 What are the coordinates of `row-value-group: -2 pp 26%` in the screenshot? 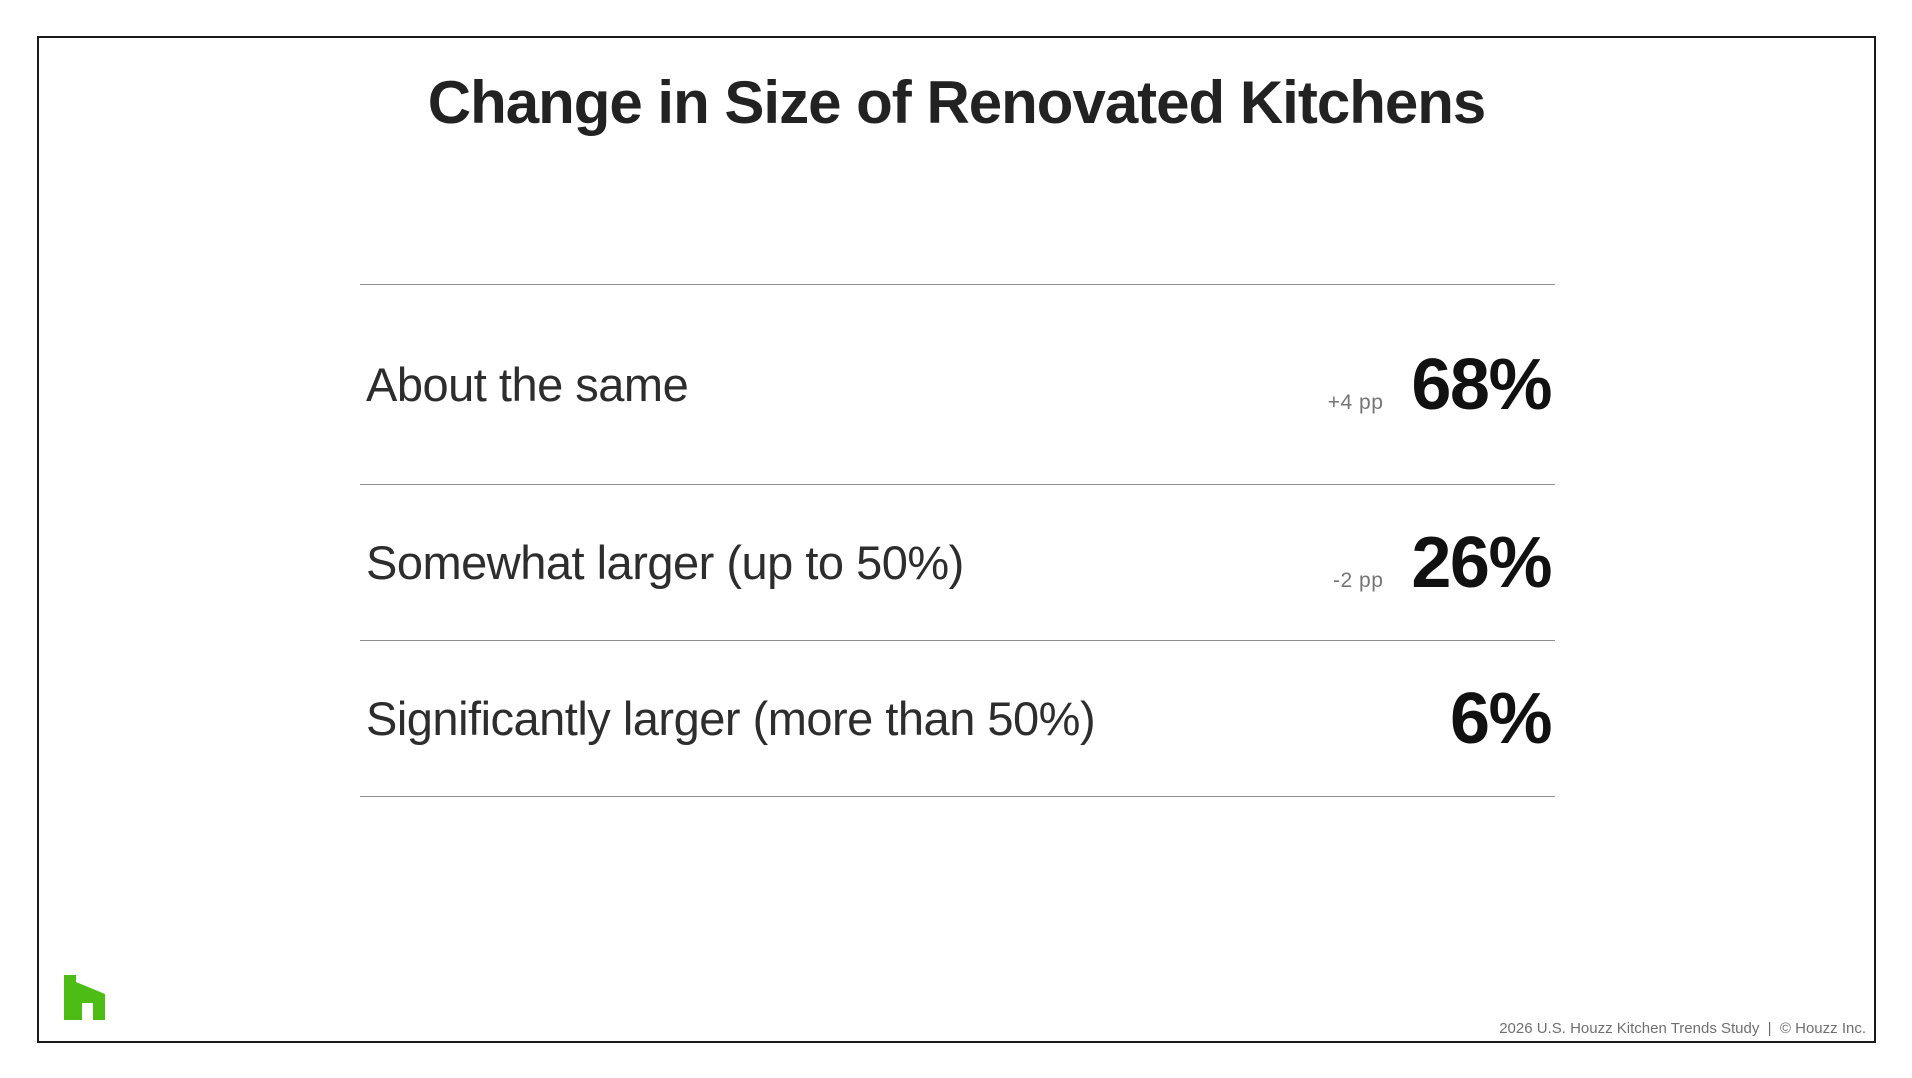 It's located at (1442, 562).